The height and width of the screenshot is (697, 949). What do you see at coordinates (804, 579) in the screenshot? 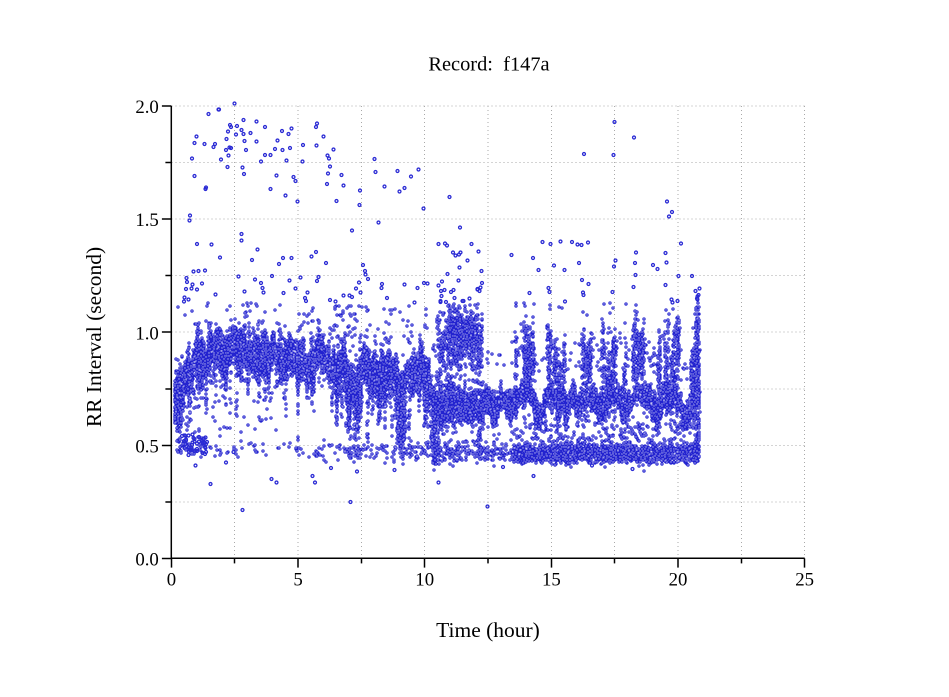
I see `svg-text: 25` at bounding box center [804, 579].